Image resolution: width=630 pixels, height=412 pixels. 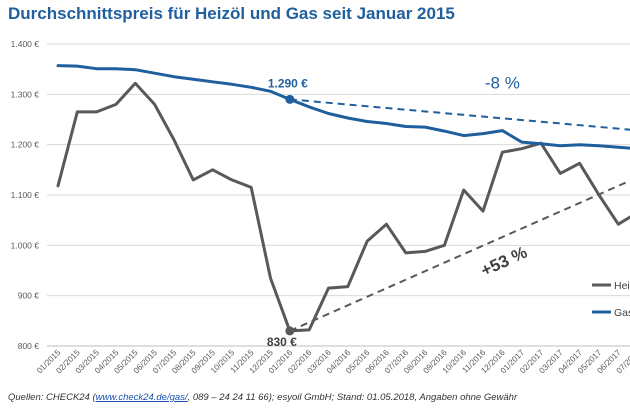 What do you see at coordinates (29, 346) in the screenshot?
I see `y-tick-label: 800 €` at bounding box center [29, 346].